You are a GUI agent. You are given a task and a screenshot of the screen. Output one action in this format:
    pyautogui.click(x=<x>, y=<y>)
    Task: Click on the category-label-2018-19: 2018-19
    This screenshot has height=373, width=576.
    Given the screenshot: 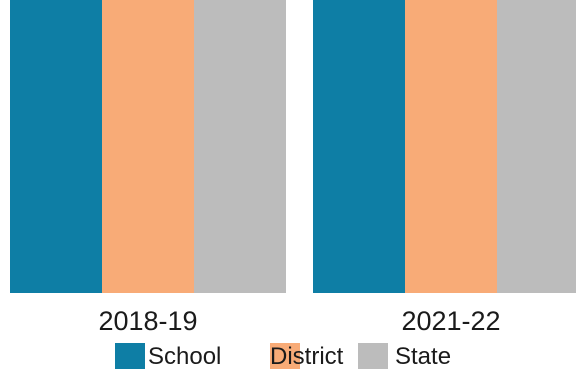 What is the action you would take?
    pyautogui.click(x=147, y=321)
    